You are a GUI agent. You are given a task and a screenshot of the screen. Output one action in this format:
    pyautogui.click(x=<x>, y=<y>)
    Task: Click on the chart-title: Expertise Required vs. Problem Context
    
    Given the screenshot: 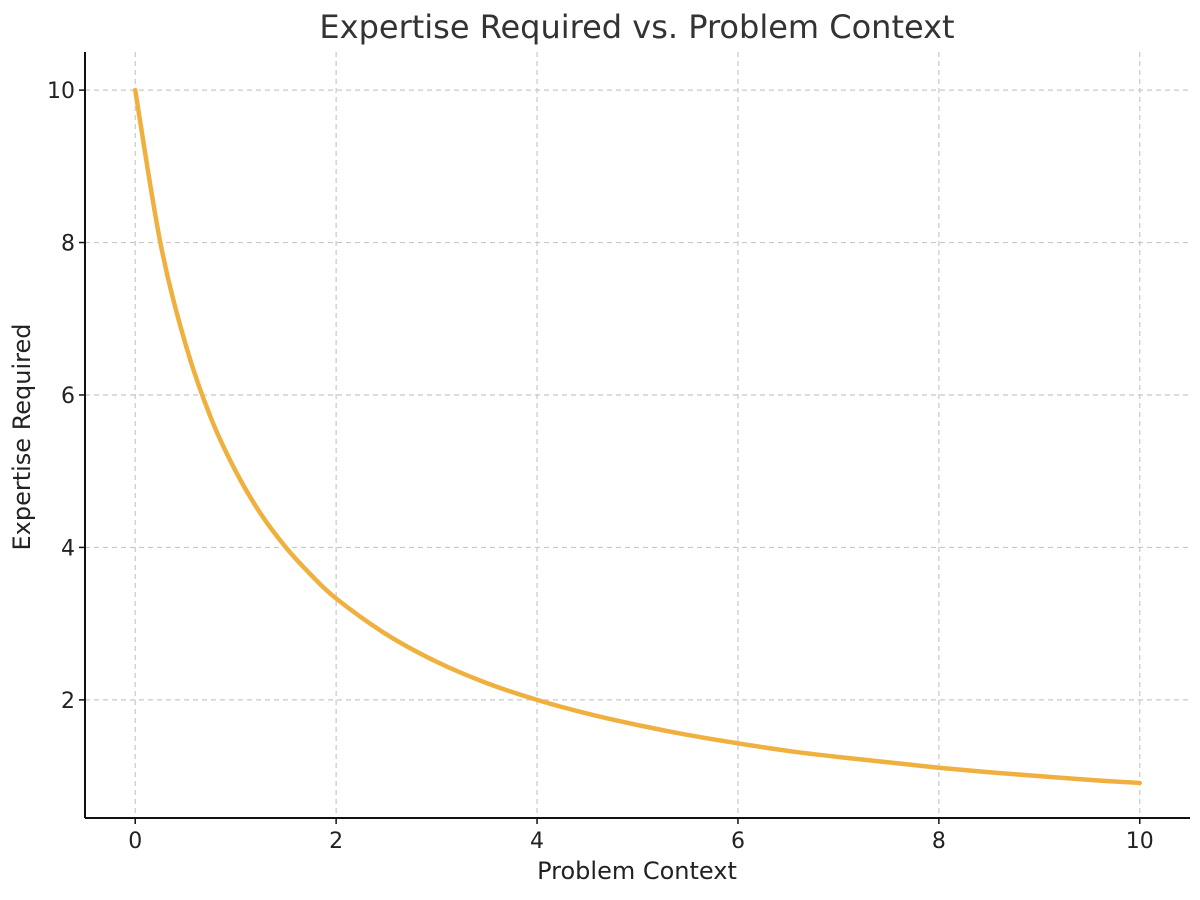 What is the action you would take?
    pyautogui.click(x=636, y=27)
    